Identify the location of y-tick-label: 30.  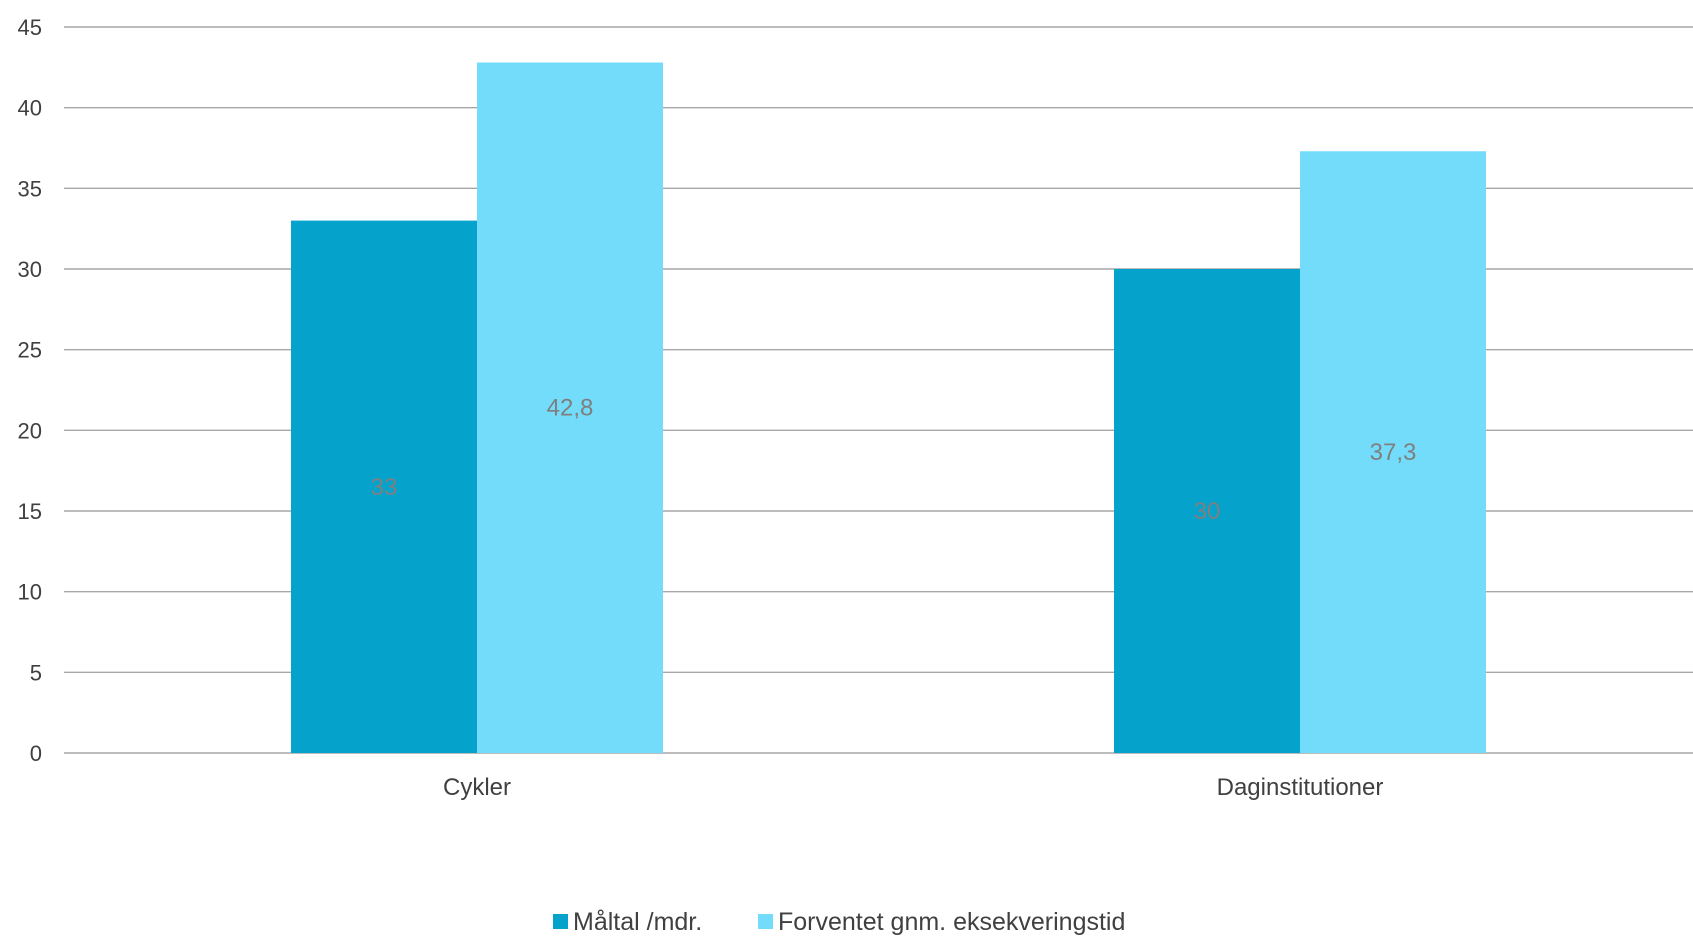
(30, 269).